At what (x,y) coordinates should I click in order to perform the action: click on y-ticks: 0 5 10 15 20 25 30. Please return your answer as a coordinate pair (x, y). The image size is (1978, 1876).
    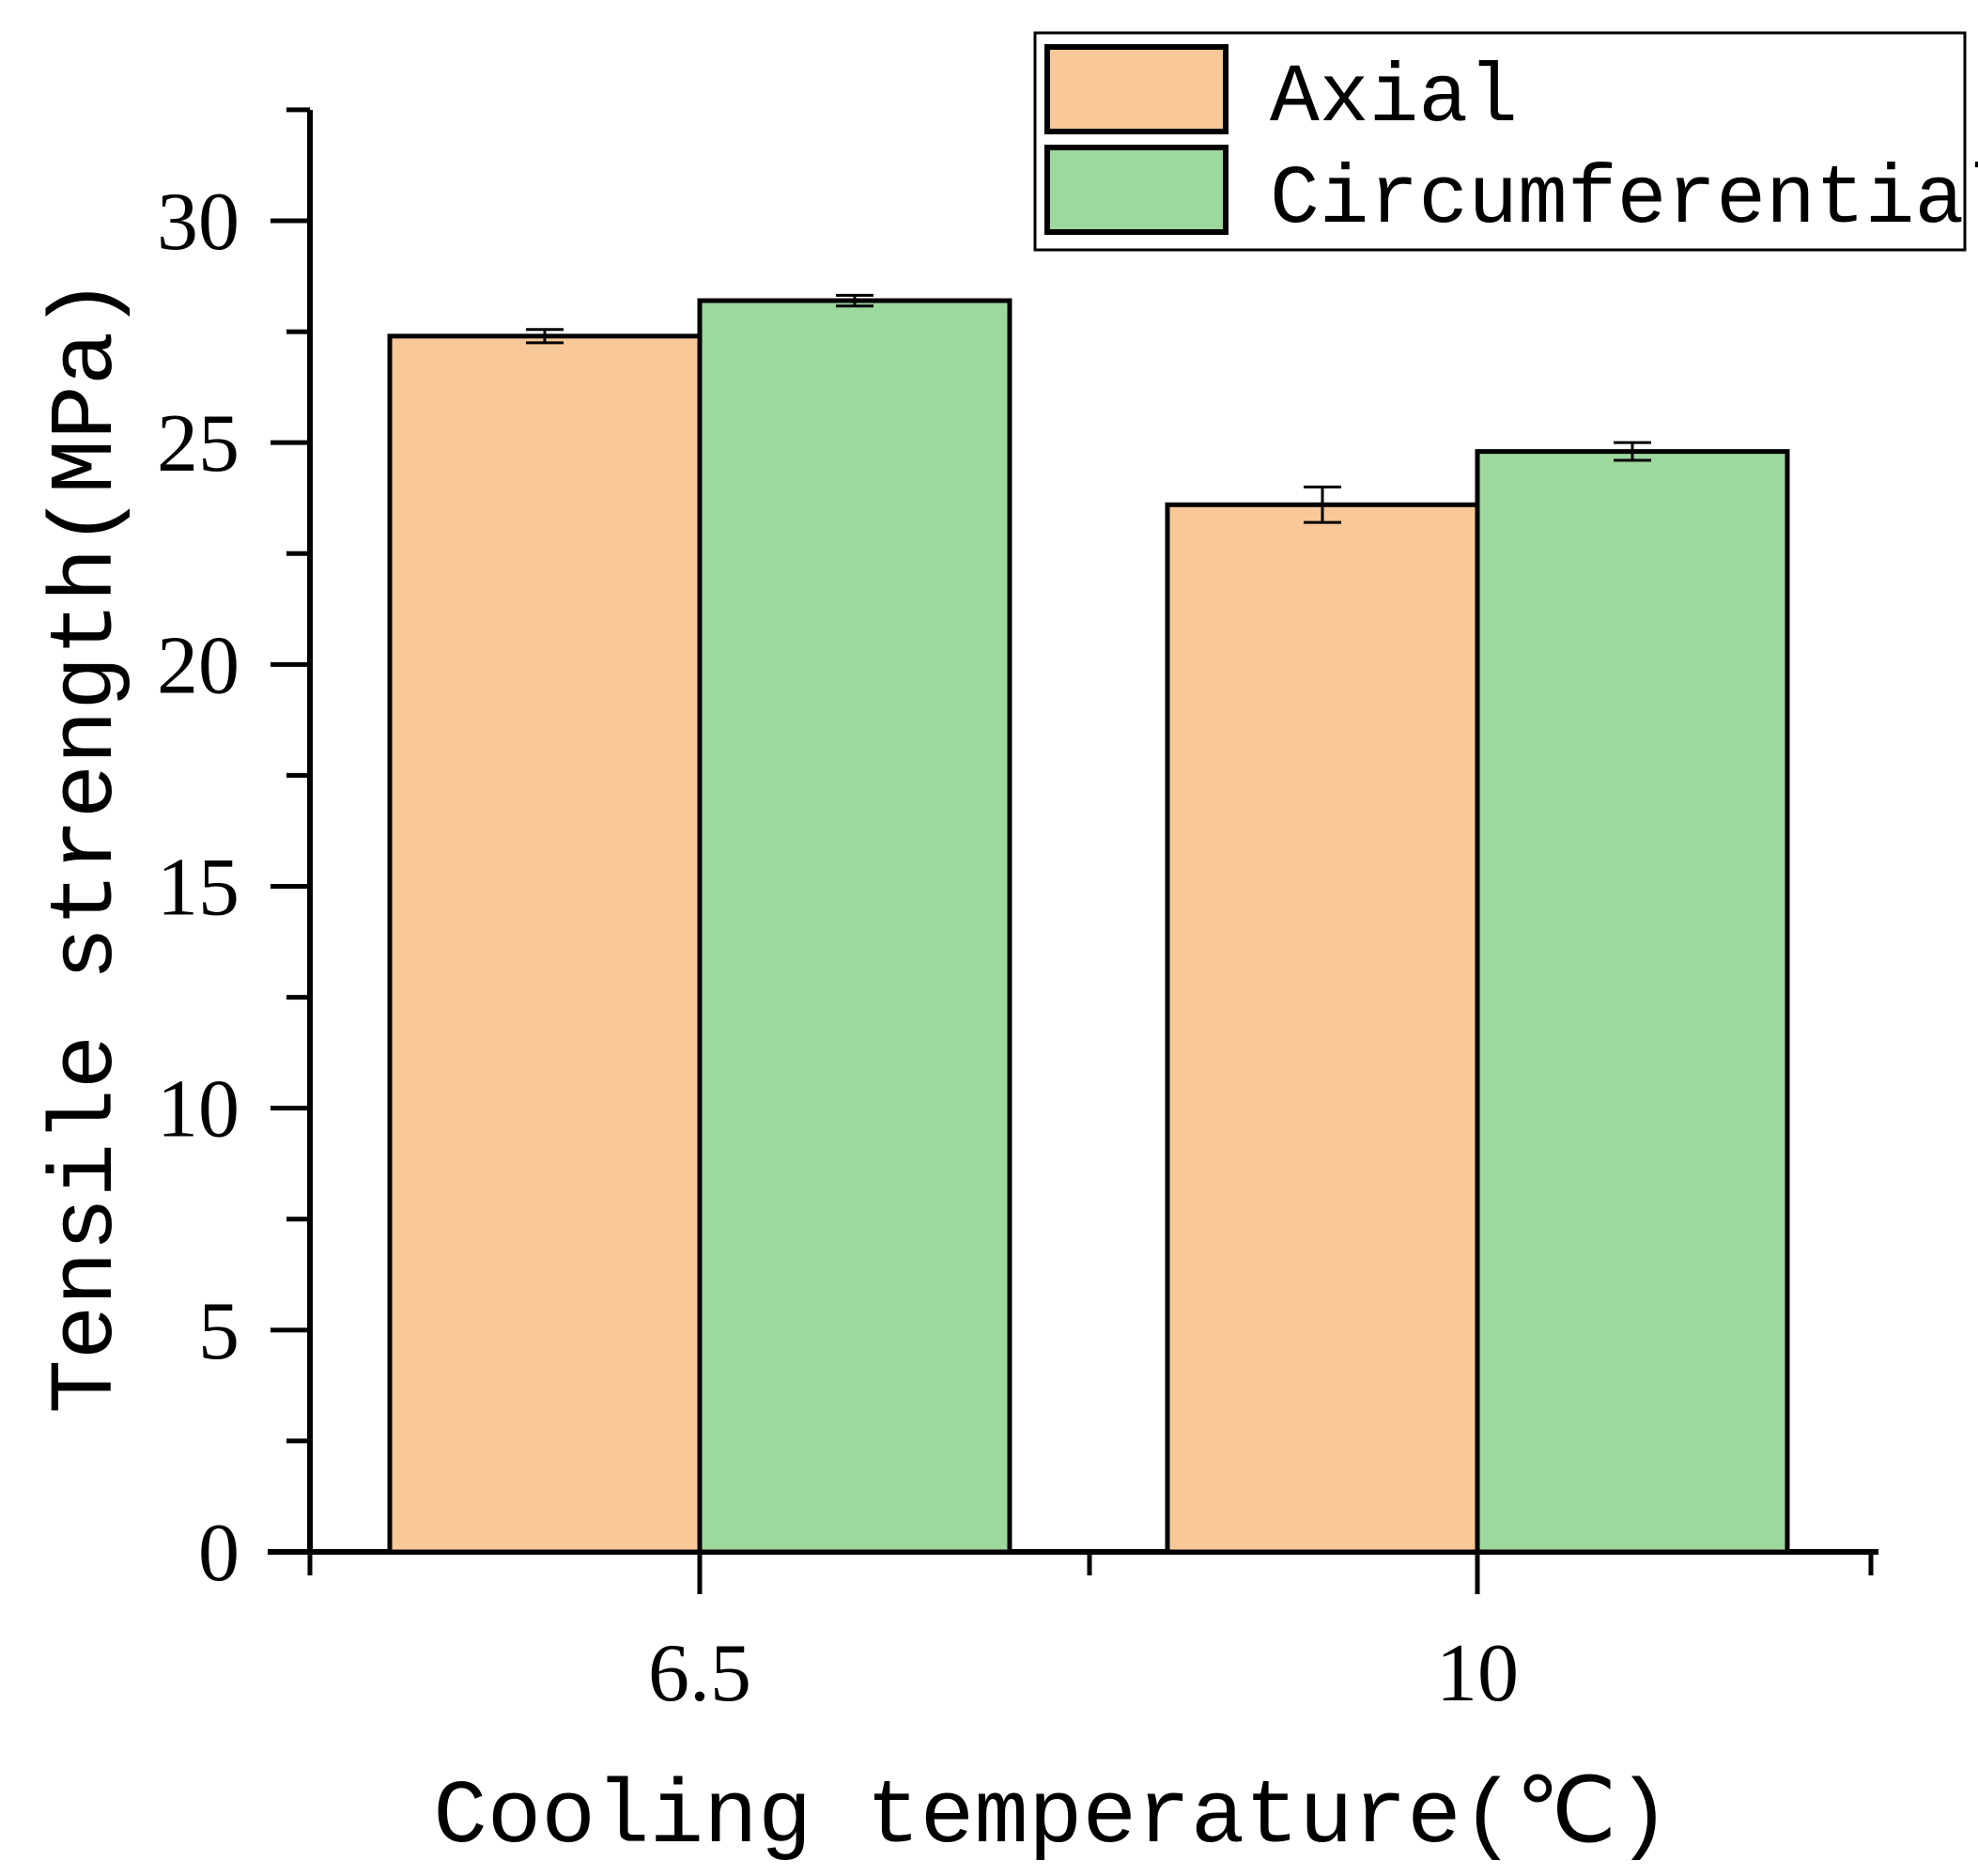
    Looking at the image, I should click on (233, 853).